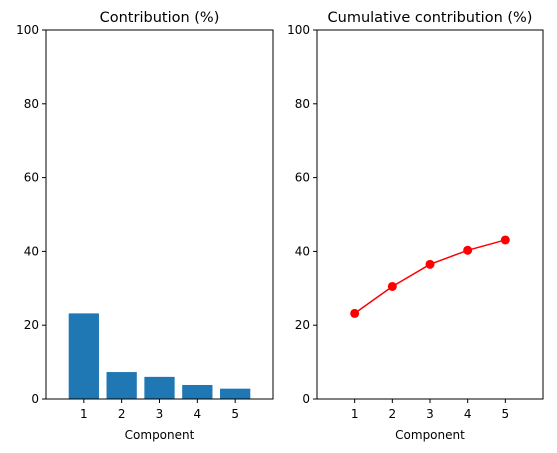 This screenshot has width=557, height=453. What do you see at coordinates (159, 356) in the screenshot?
I see `bars` at bounding box center [159, 356].